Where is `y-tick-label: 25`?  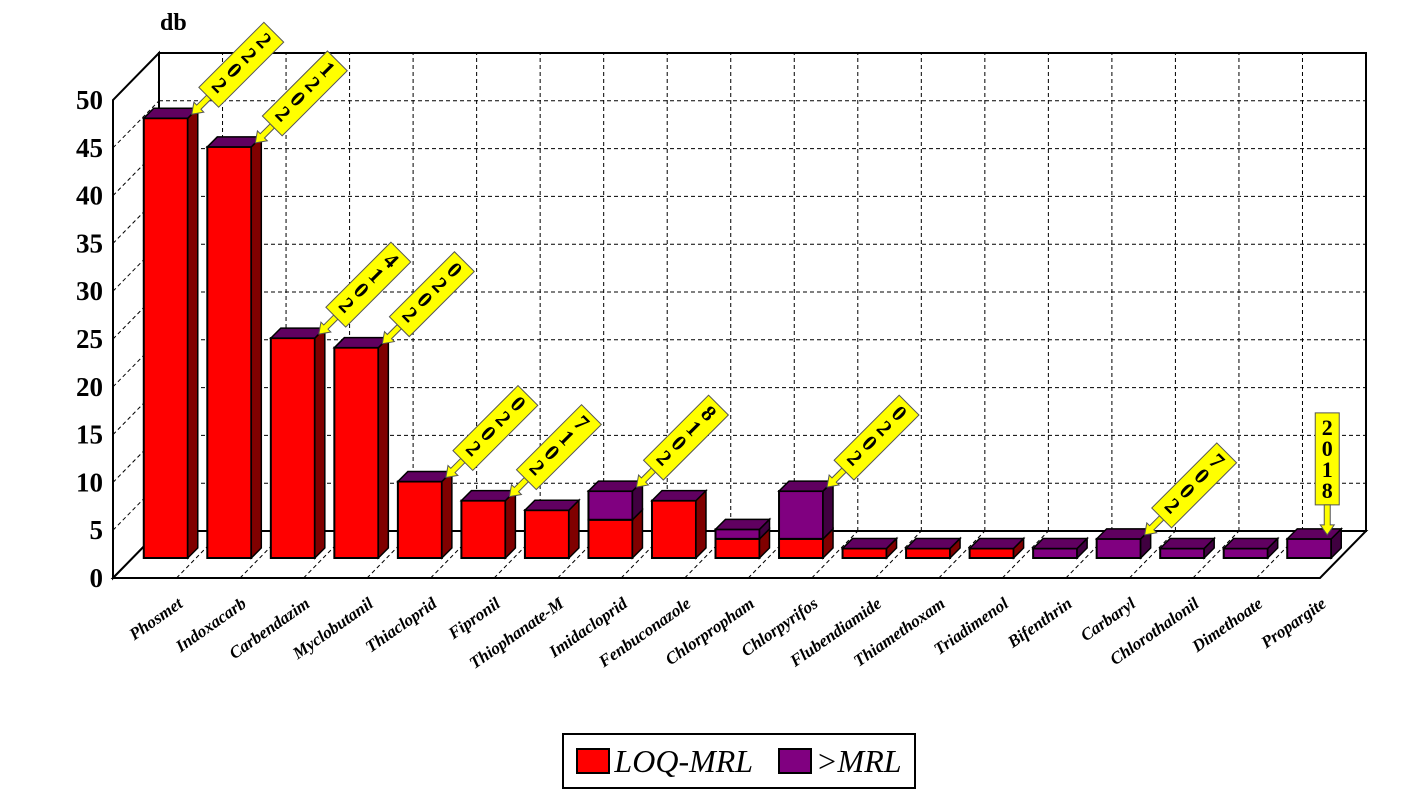
y-tick-label: 25 is located at coordinates (89, 339).